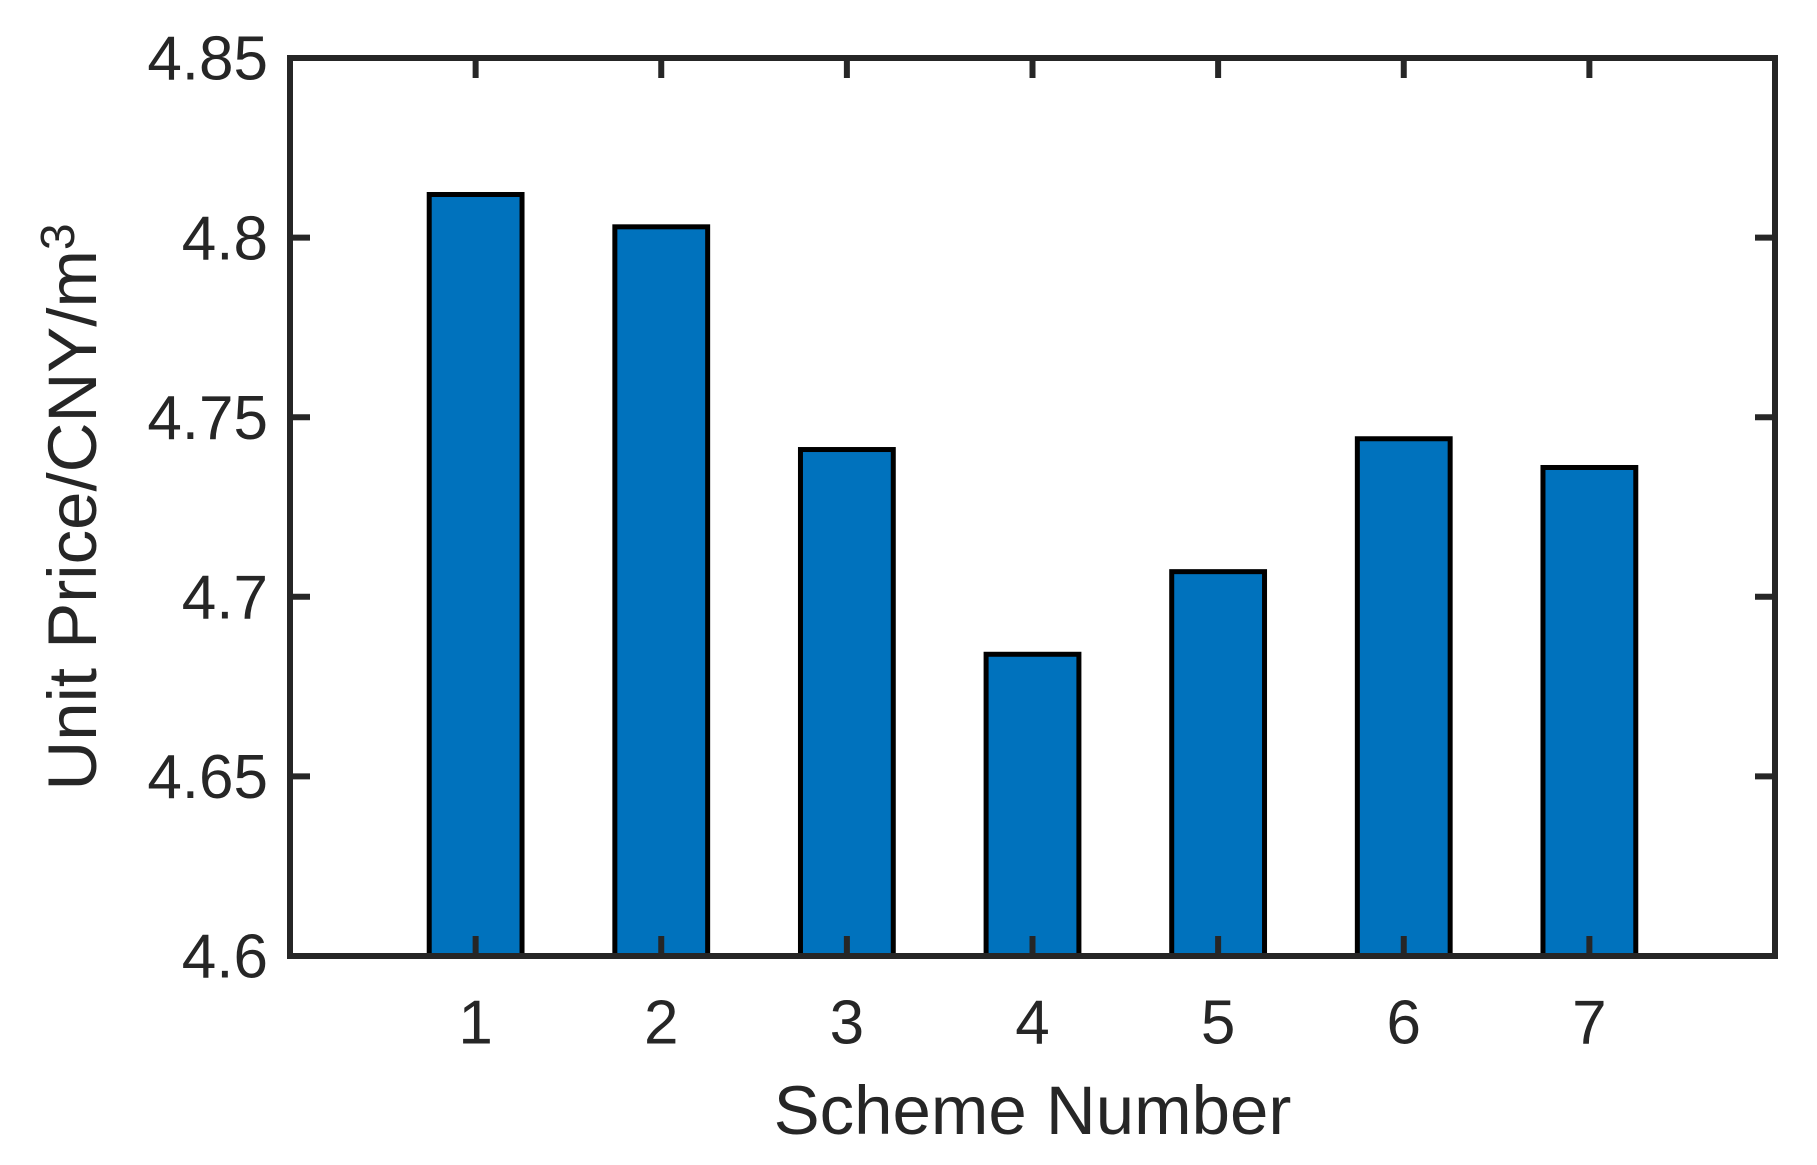  Describe the element at coordinates (225, 957) in the screenshot. I see `y-tick-label-4.6: 4.6` at that location.